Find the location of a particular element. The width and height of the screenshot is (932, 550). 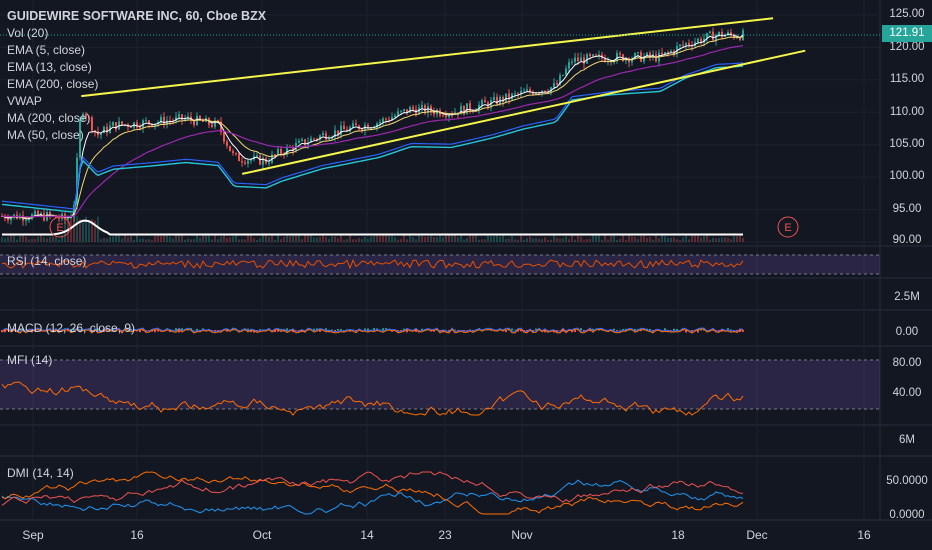

trendline-upper is located at coordinates (427, 57).